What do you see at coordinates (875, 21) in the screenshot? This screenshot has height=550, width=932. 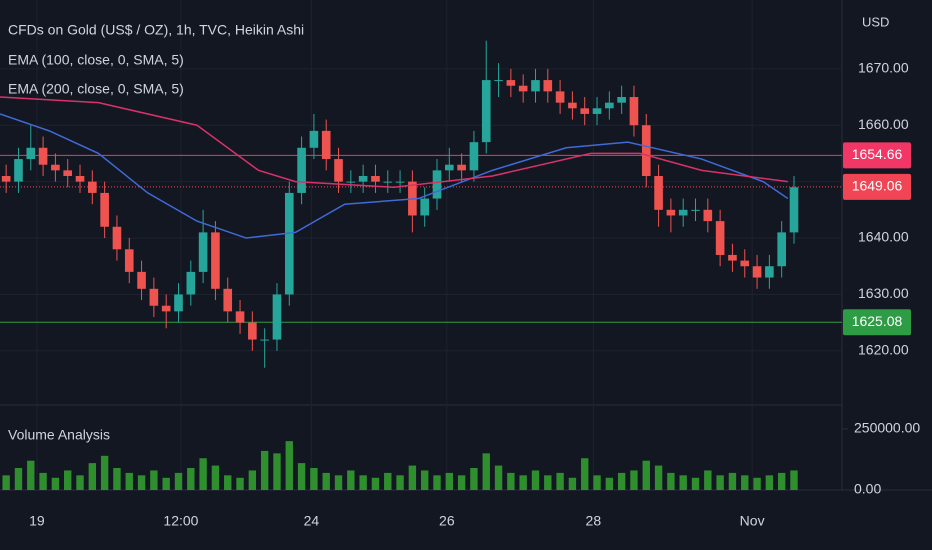 I see `y-axis-label: USD` at bounding box center [875, 21].